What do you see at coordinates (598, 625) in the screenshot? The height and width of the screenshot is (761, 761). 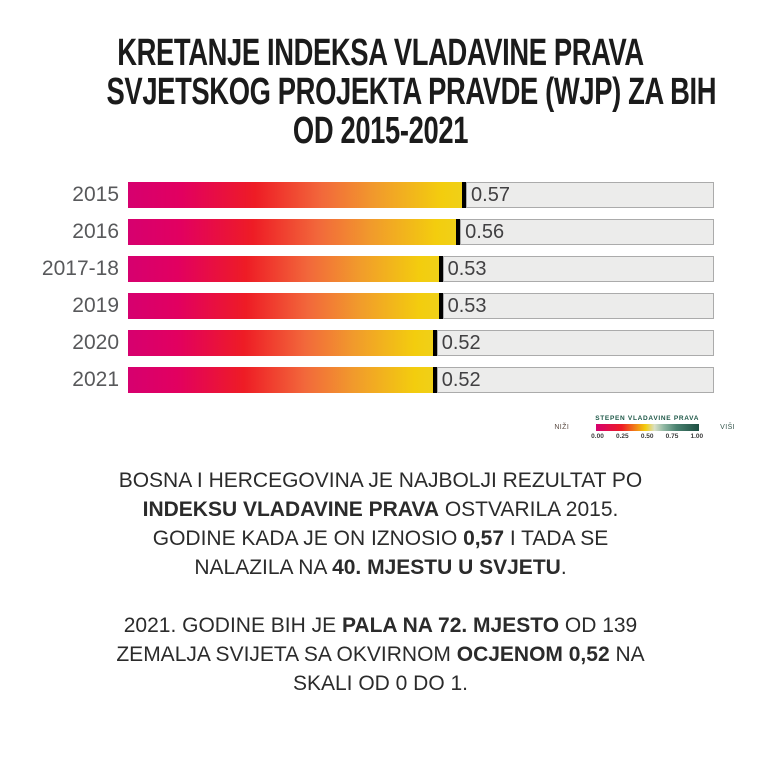 I see `text-segment: OD 139` at bounding box center [598, 625].